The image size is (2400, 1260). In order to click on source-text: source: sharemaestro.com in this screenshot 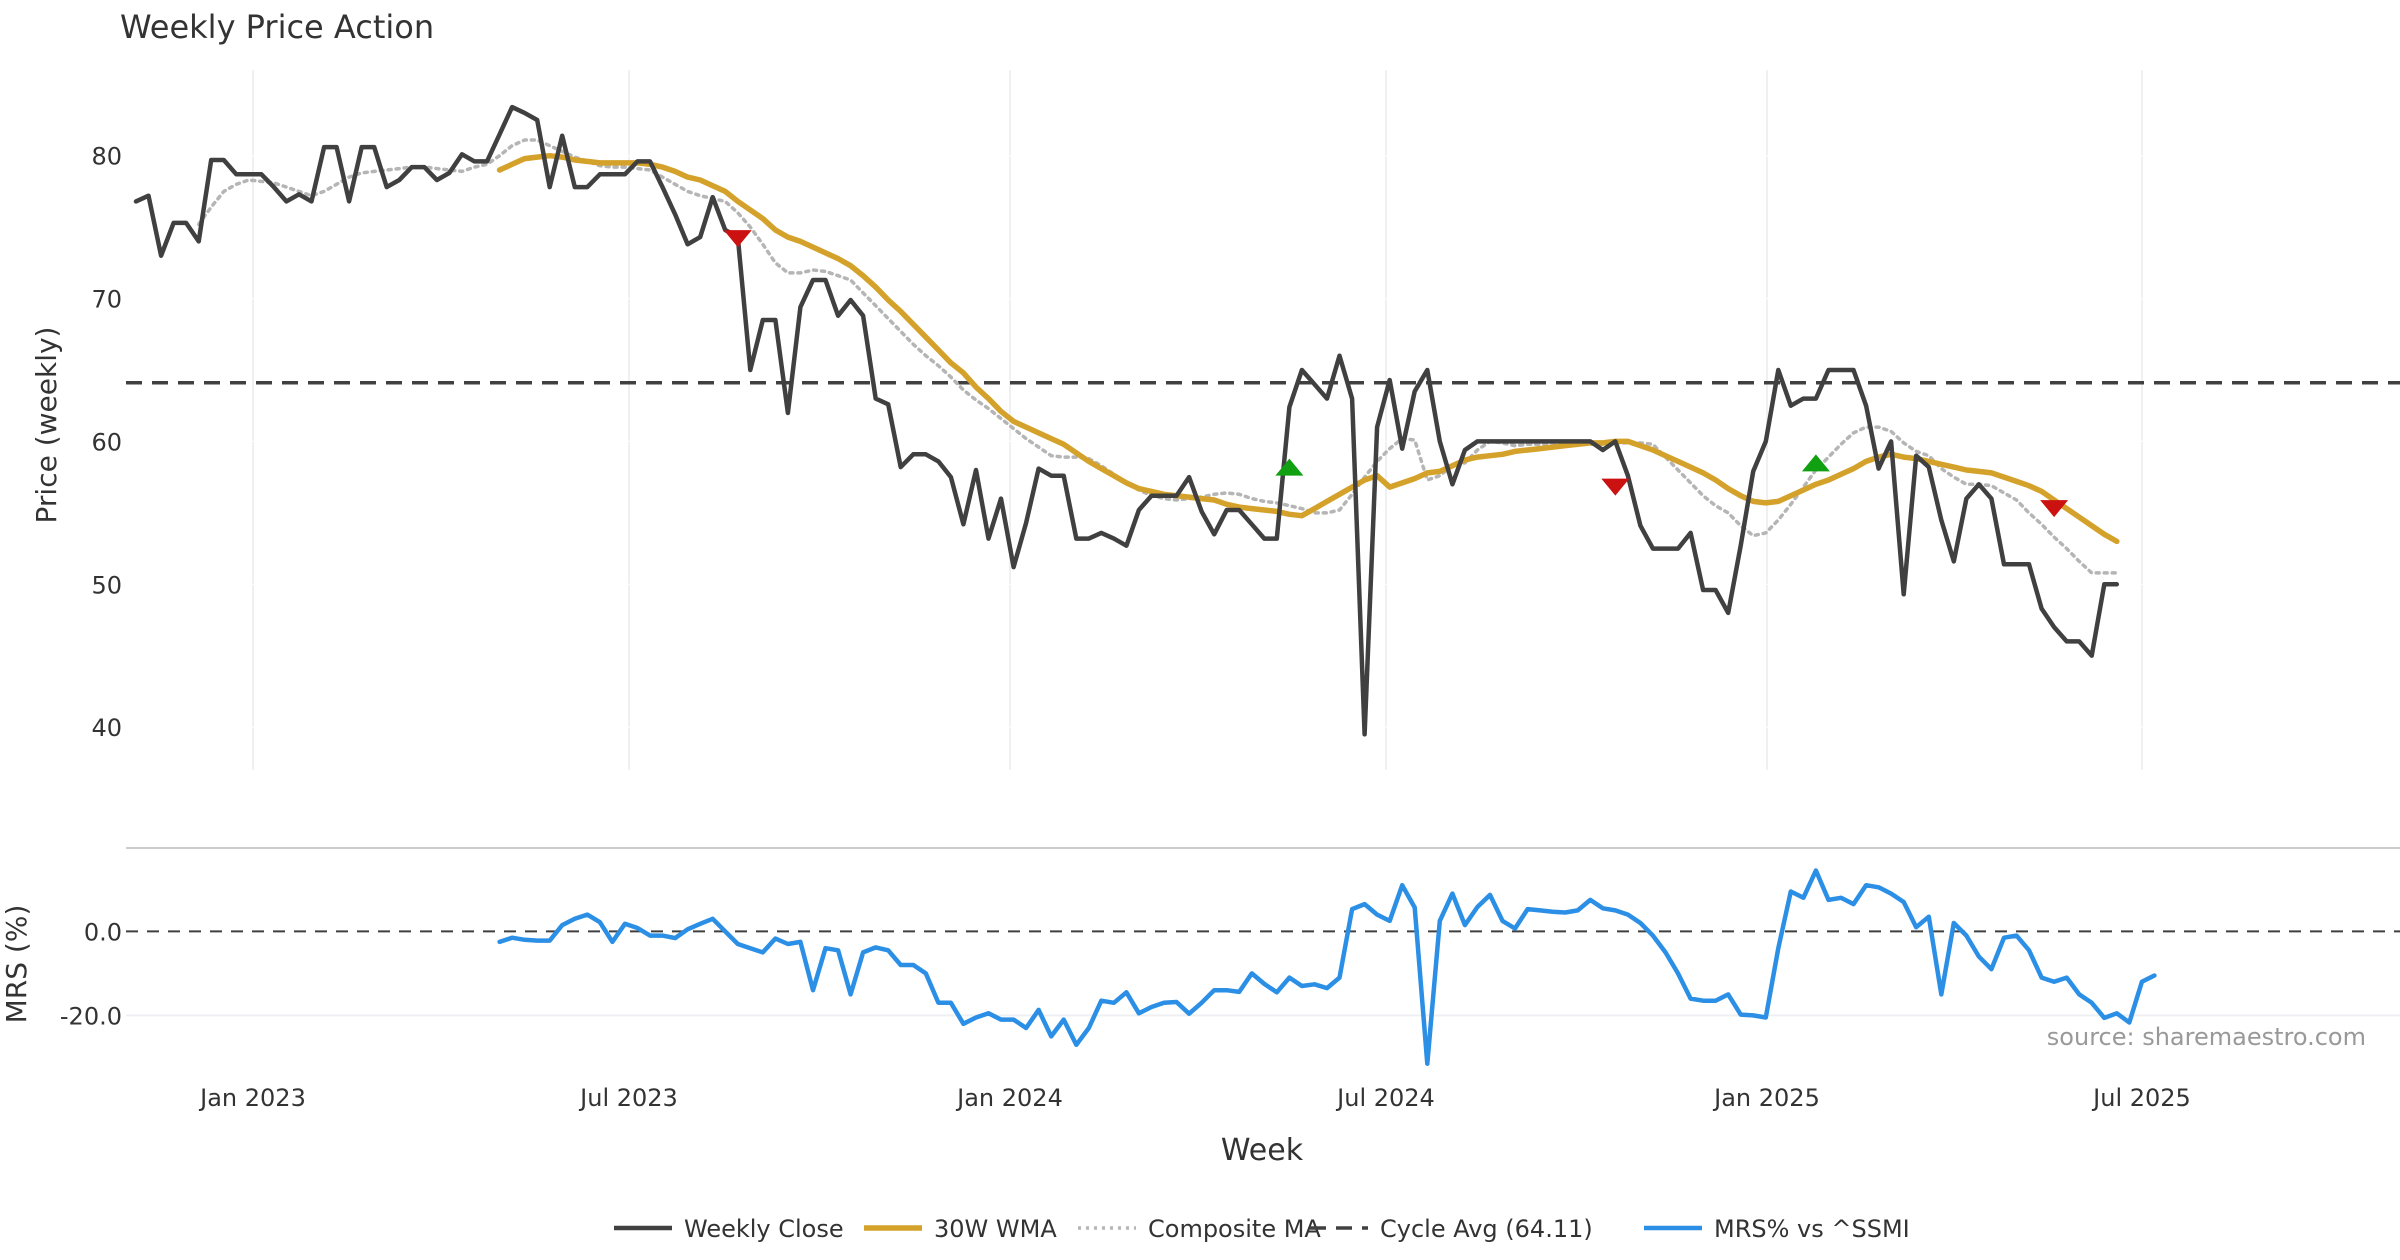, I will do `click(2206, 1037)`.